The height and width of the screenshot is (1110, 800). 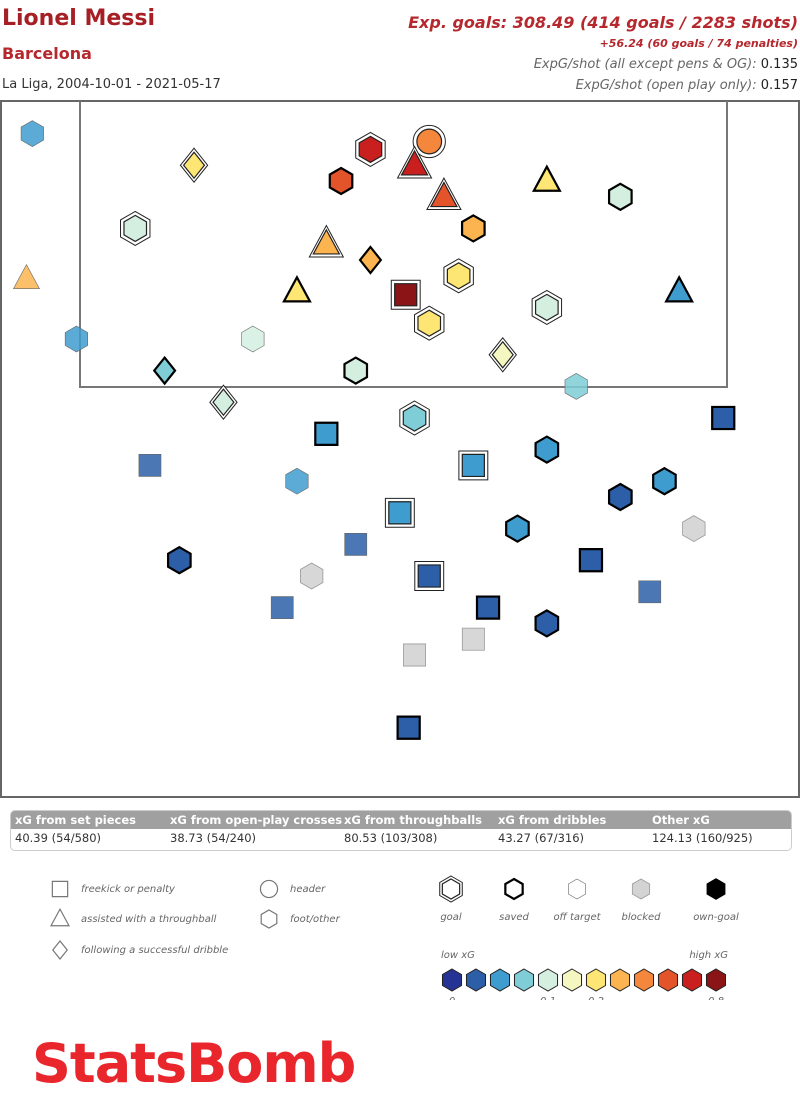 I want to click on legend-label: header, so click(x=308, y=889).